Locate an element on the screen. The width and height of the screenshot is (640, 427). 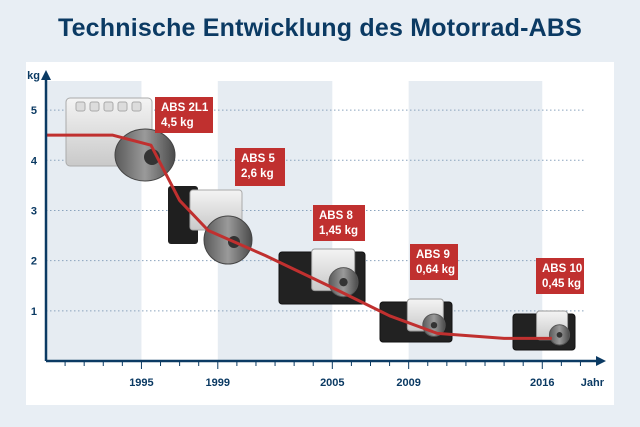
abs-10-unit-hub is located at coordinates (559, 335).